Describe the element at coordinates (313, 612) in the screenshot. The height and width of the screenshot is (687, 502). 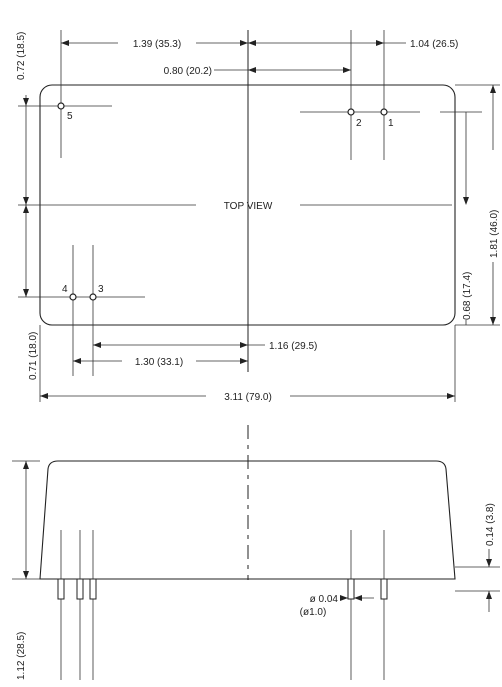
I see `svg-text: (ø1.0)` at that location.